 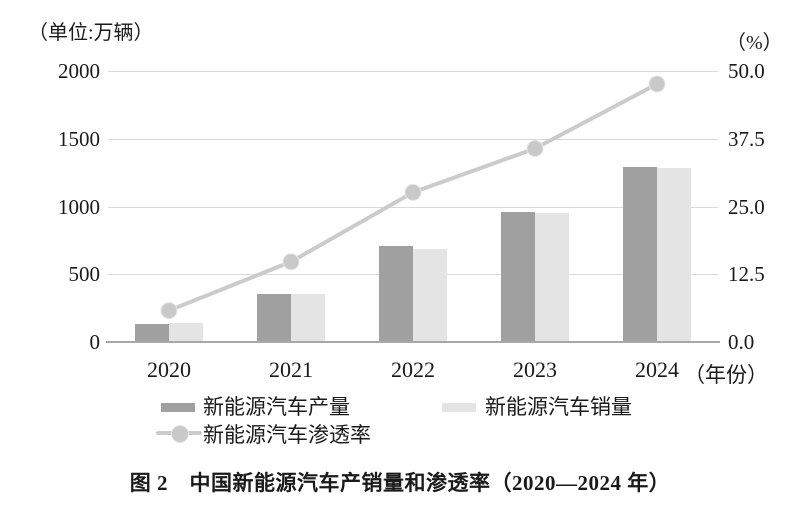 What do you see at coordinates (276, 407) in the screenshot?
I see `legend-label-production: 新能源汽车产量` at bounding box center [276, 407].